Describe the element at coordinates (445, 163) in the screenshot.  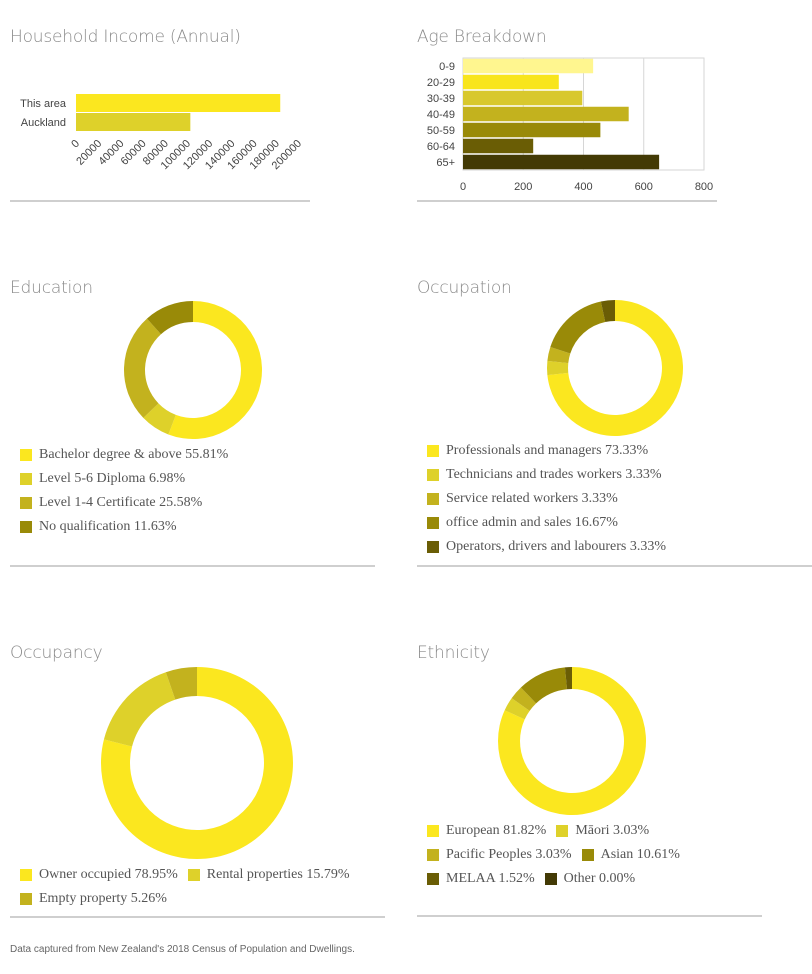
I see `age-category-label: 65+` at that location.